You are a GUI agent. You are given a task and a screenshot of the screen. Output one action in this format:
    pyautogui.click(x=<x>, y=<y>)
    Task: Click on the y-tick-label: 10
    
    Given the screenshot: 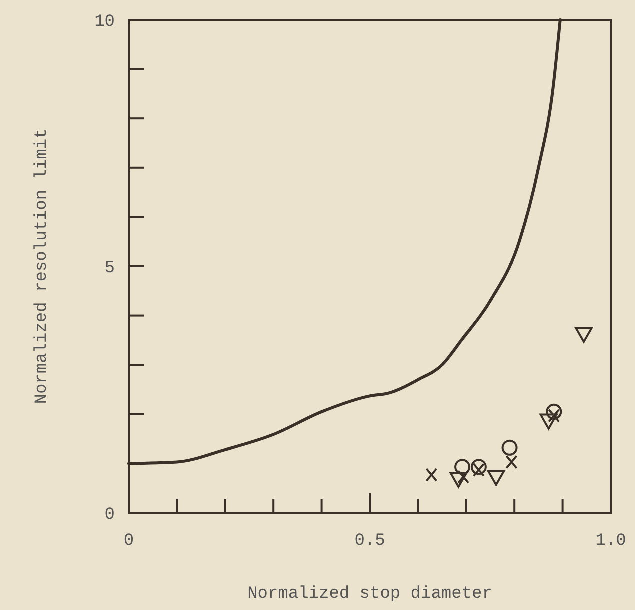 What is the action you would take?
    pyautogui.click(x=104, y=22)
    